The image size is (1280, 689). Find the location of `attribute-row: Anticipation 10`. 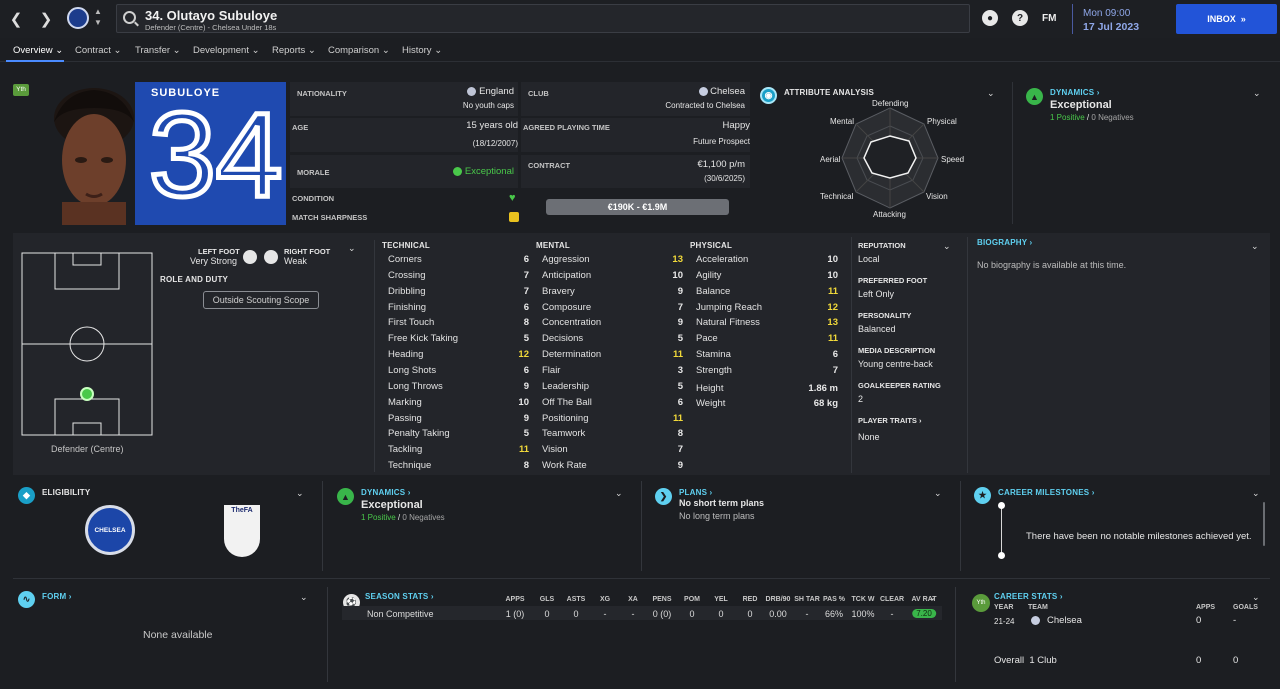

attribute-row: Anticipation 10 is located at coordinates (612, 277).